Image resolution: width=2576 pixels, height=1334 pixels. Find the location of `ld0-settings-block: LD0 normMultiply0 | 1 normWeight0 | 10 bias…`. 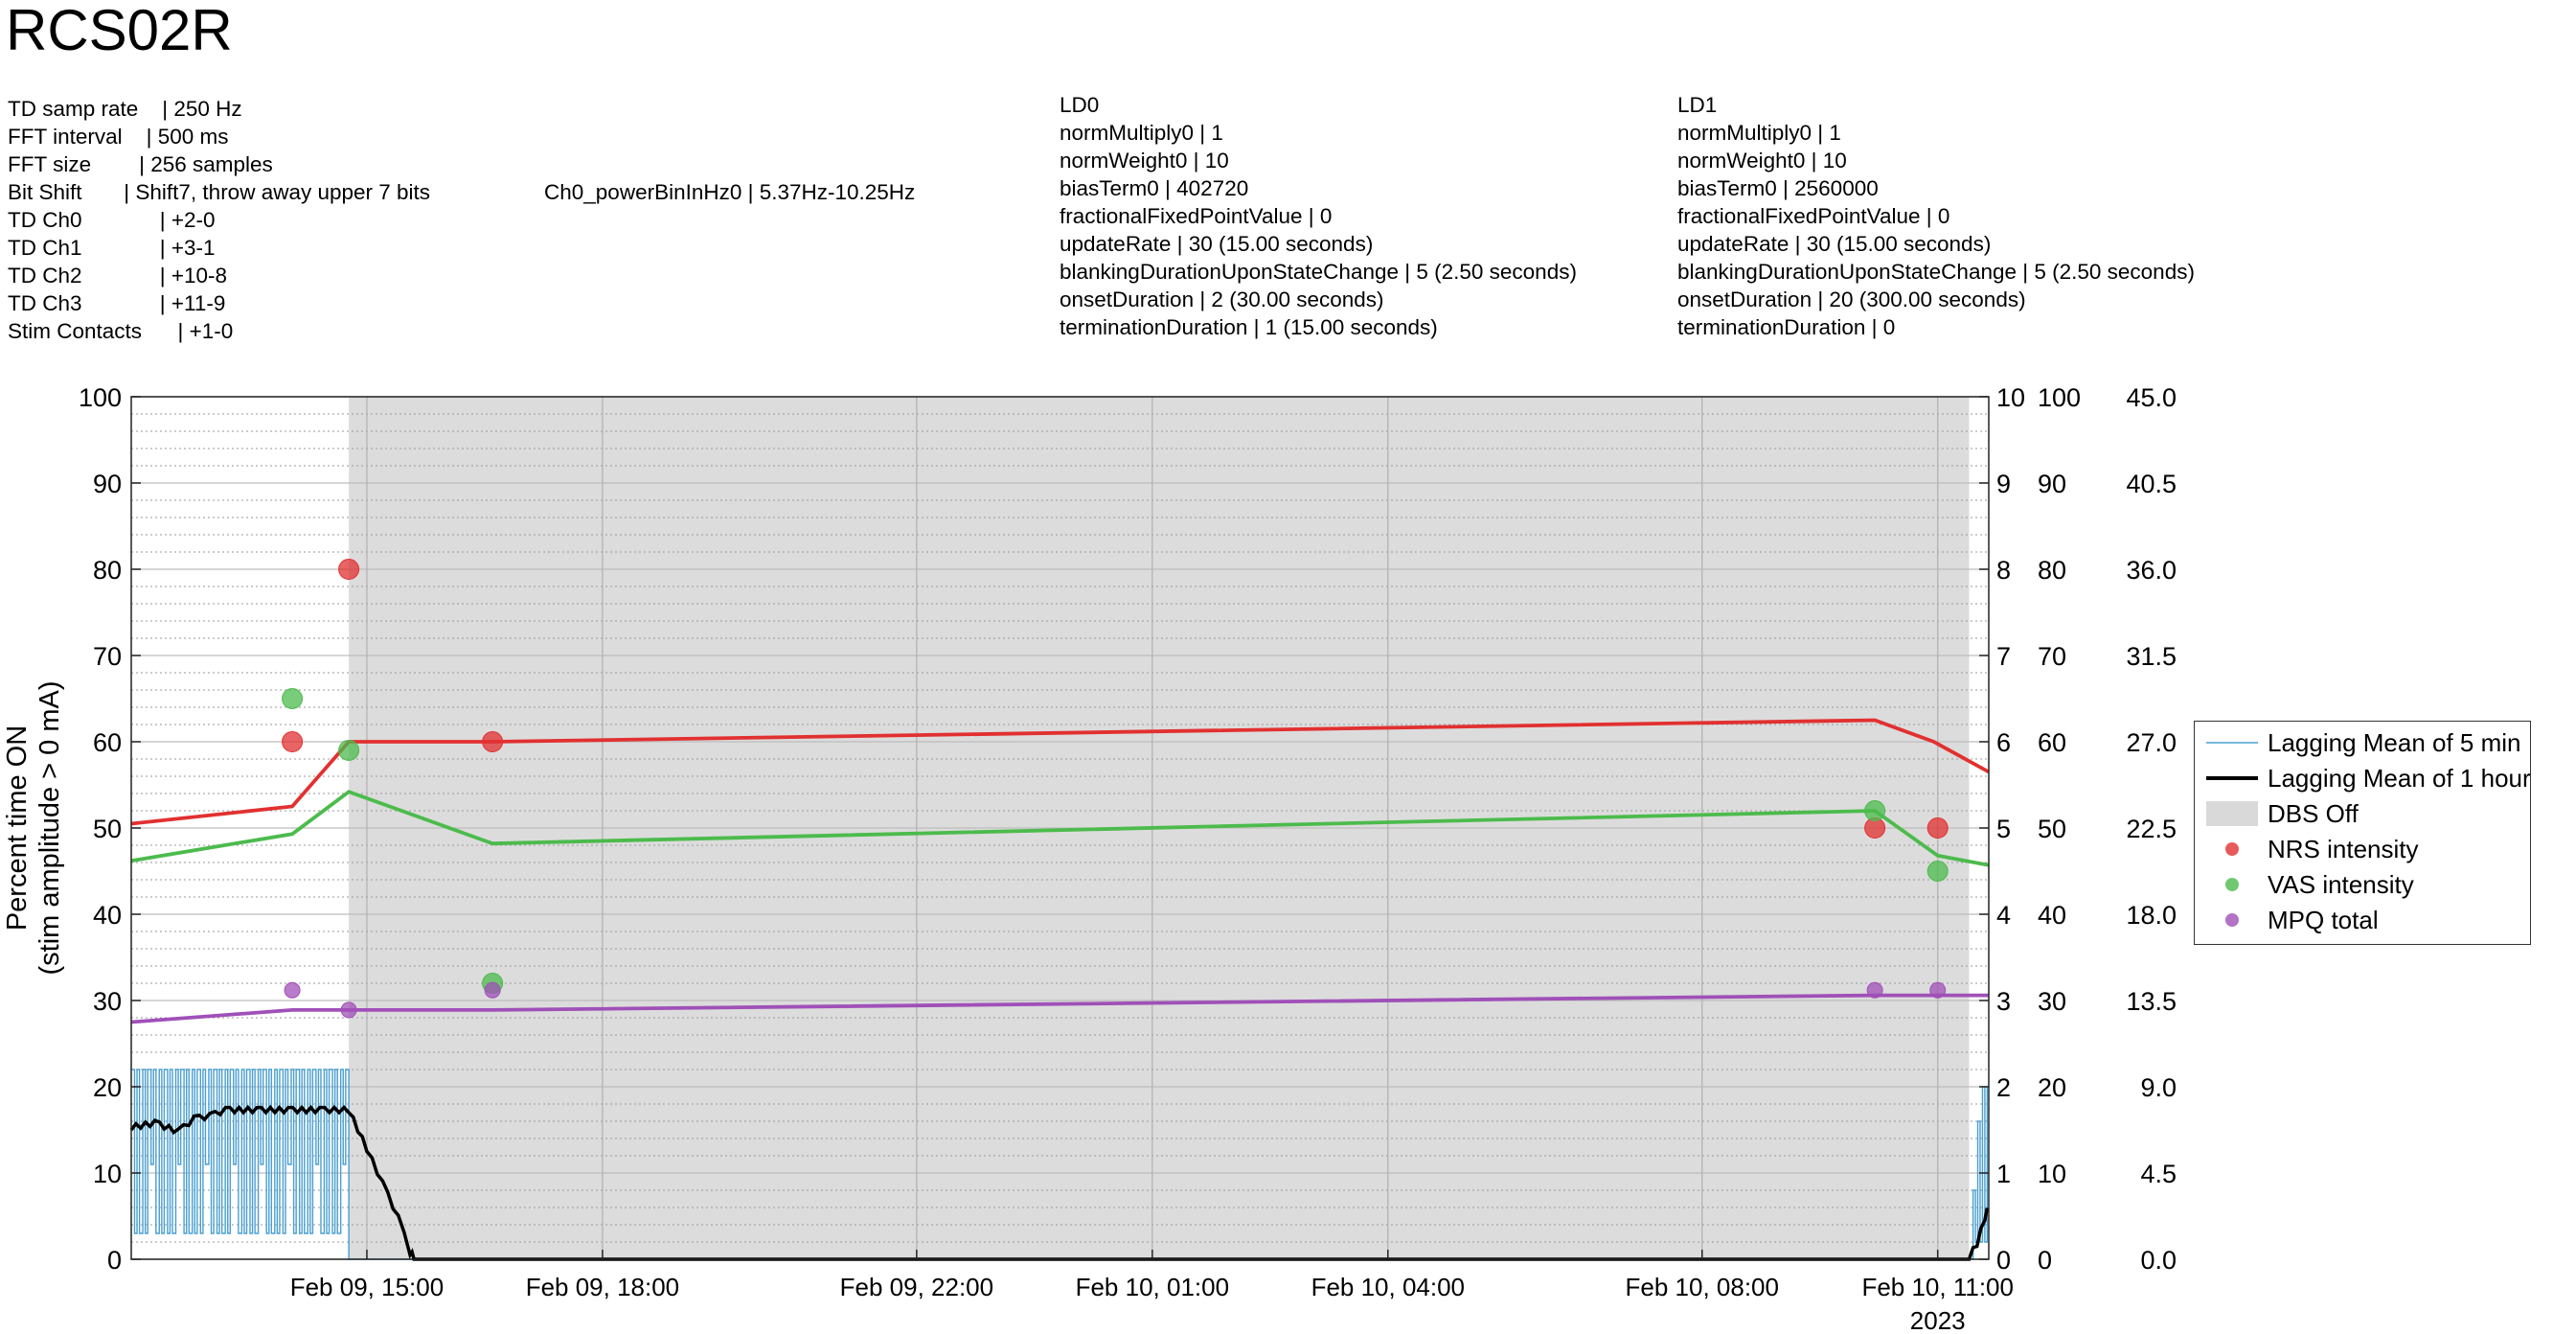

ld0-settings-block: LD0 normMultiply0 | 1 normWeight0 | 10 bias… is located at coordinates (1318, 216).